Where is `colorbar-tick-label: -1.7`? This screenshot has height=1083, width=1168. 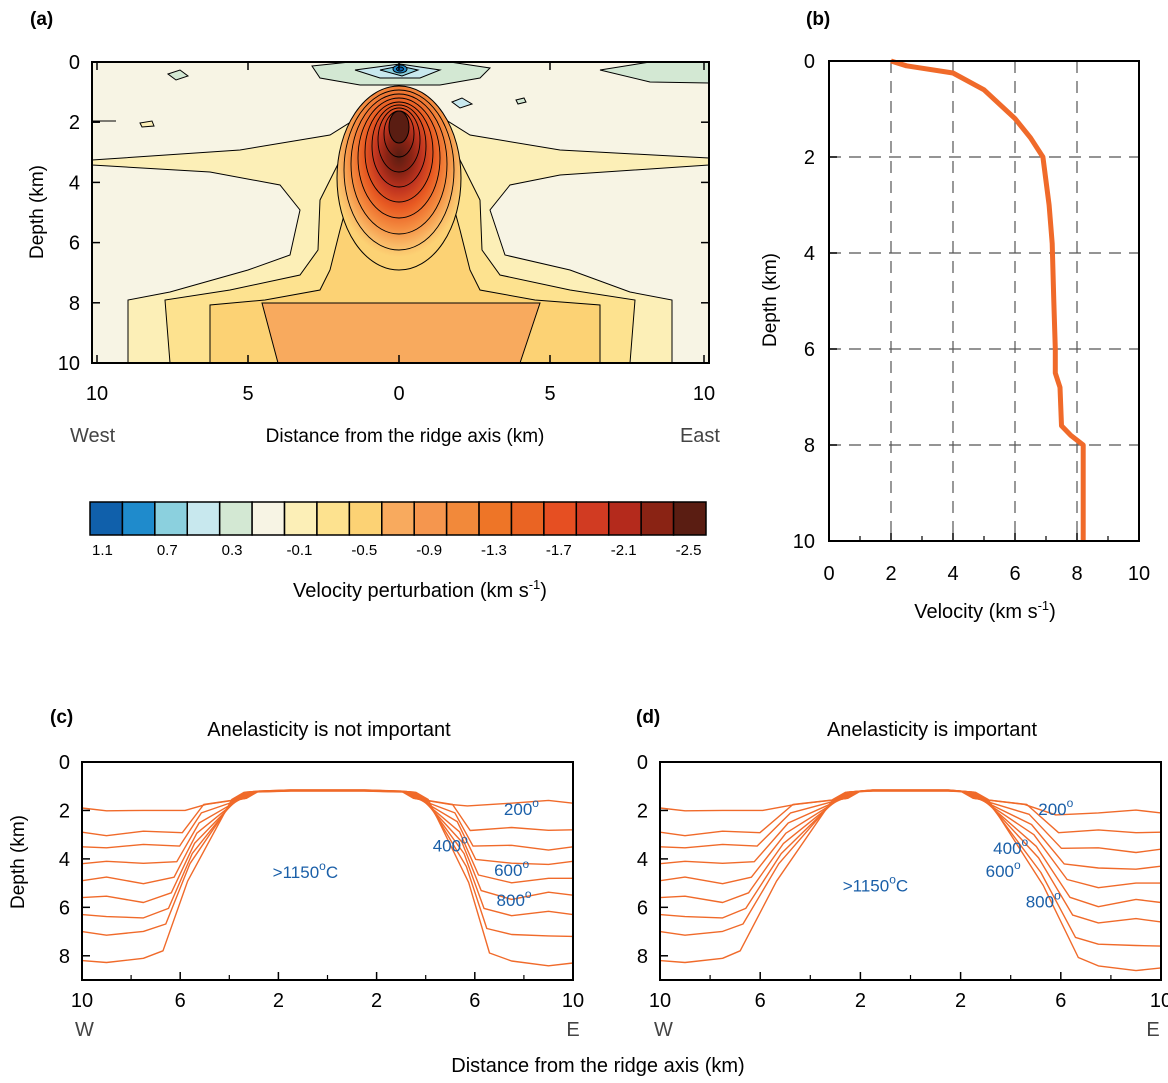 colorbar-tick-label: -1.7 is located at coordinates (559, 550).